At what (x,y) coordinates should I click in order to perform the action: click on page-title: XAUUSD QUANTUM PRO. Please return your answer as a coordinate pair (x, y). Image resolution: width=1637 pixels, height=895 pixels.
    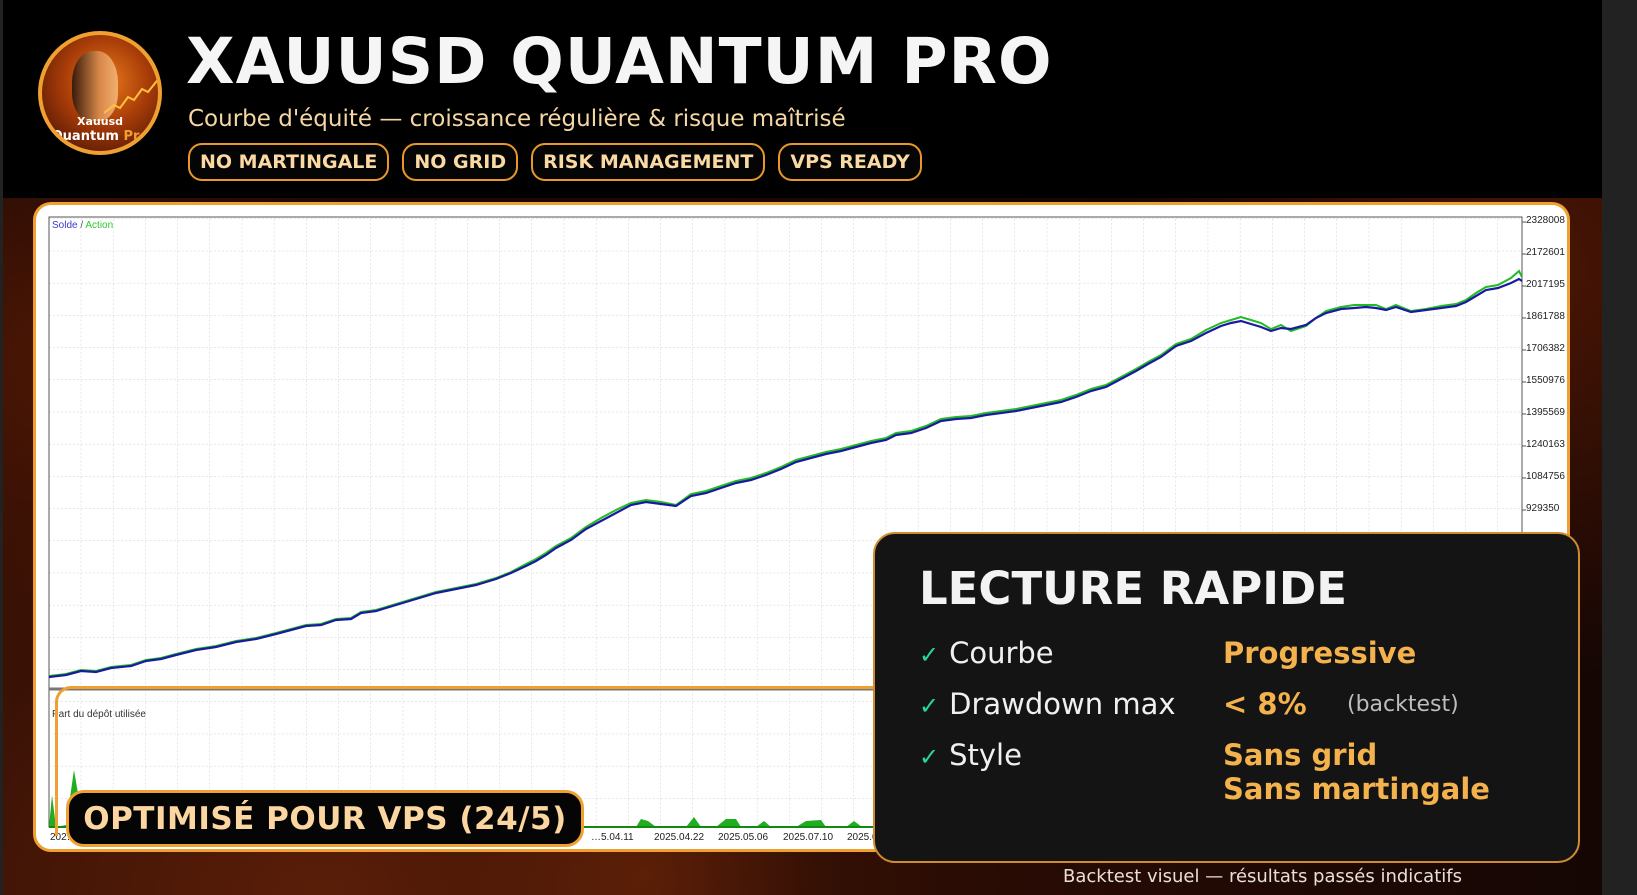
    Looking at the image, I should click on (619, 61).